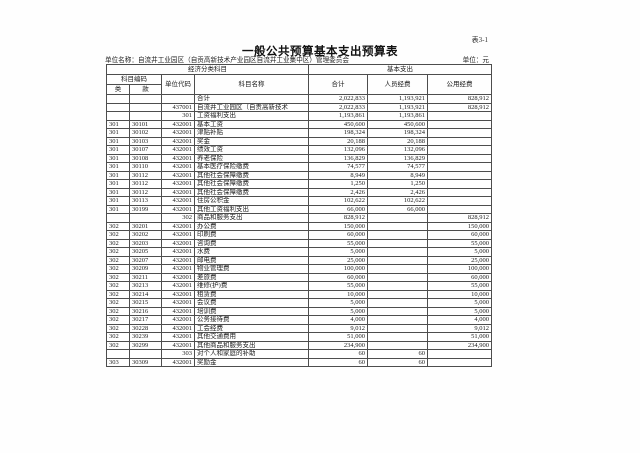  I want to click on table-cell: 30203, so click(145, 243).